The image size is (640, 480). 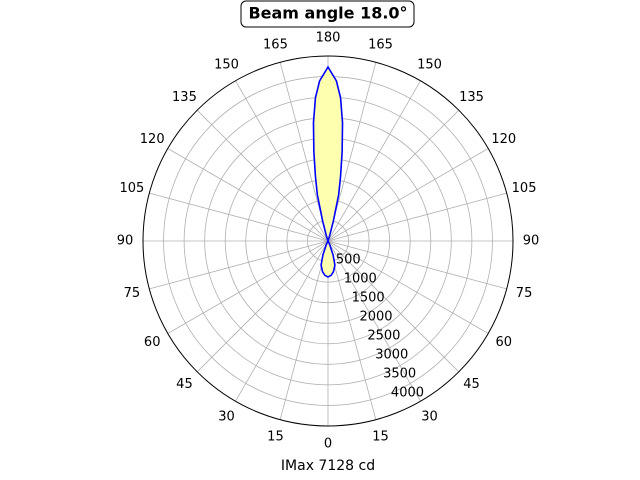 I want to click on r-tick-label: 2500, so click(x=383, y=335).